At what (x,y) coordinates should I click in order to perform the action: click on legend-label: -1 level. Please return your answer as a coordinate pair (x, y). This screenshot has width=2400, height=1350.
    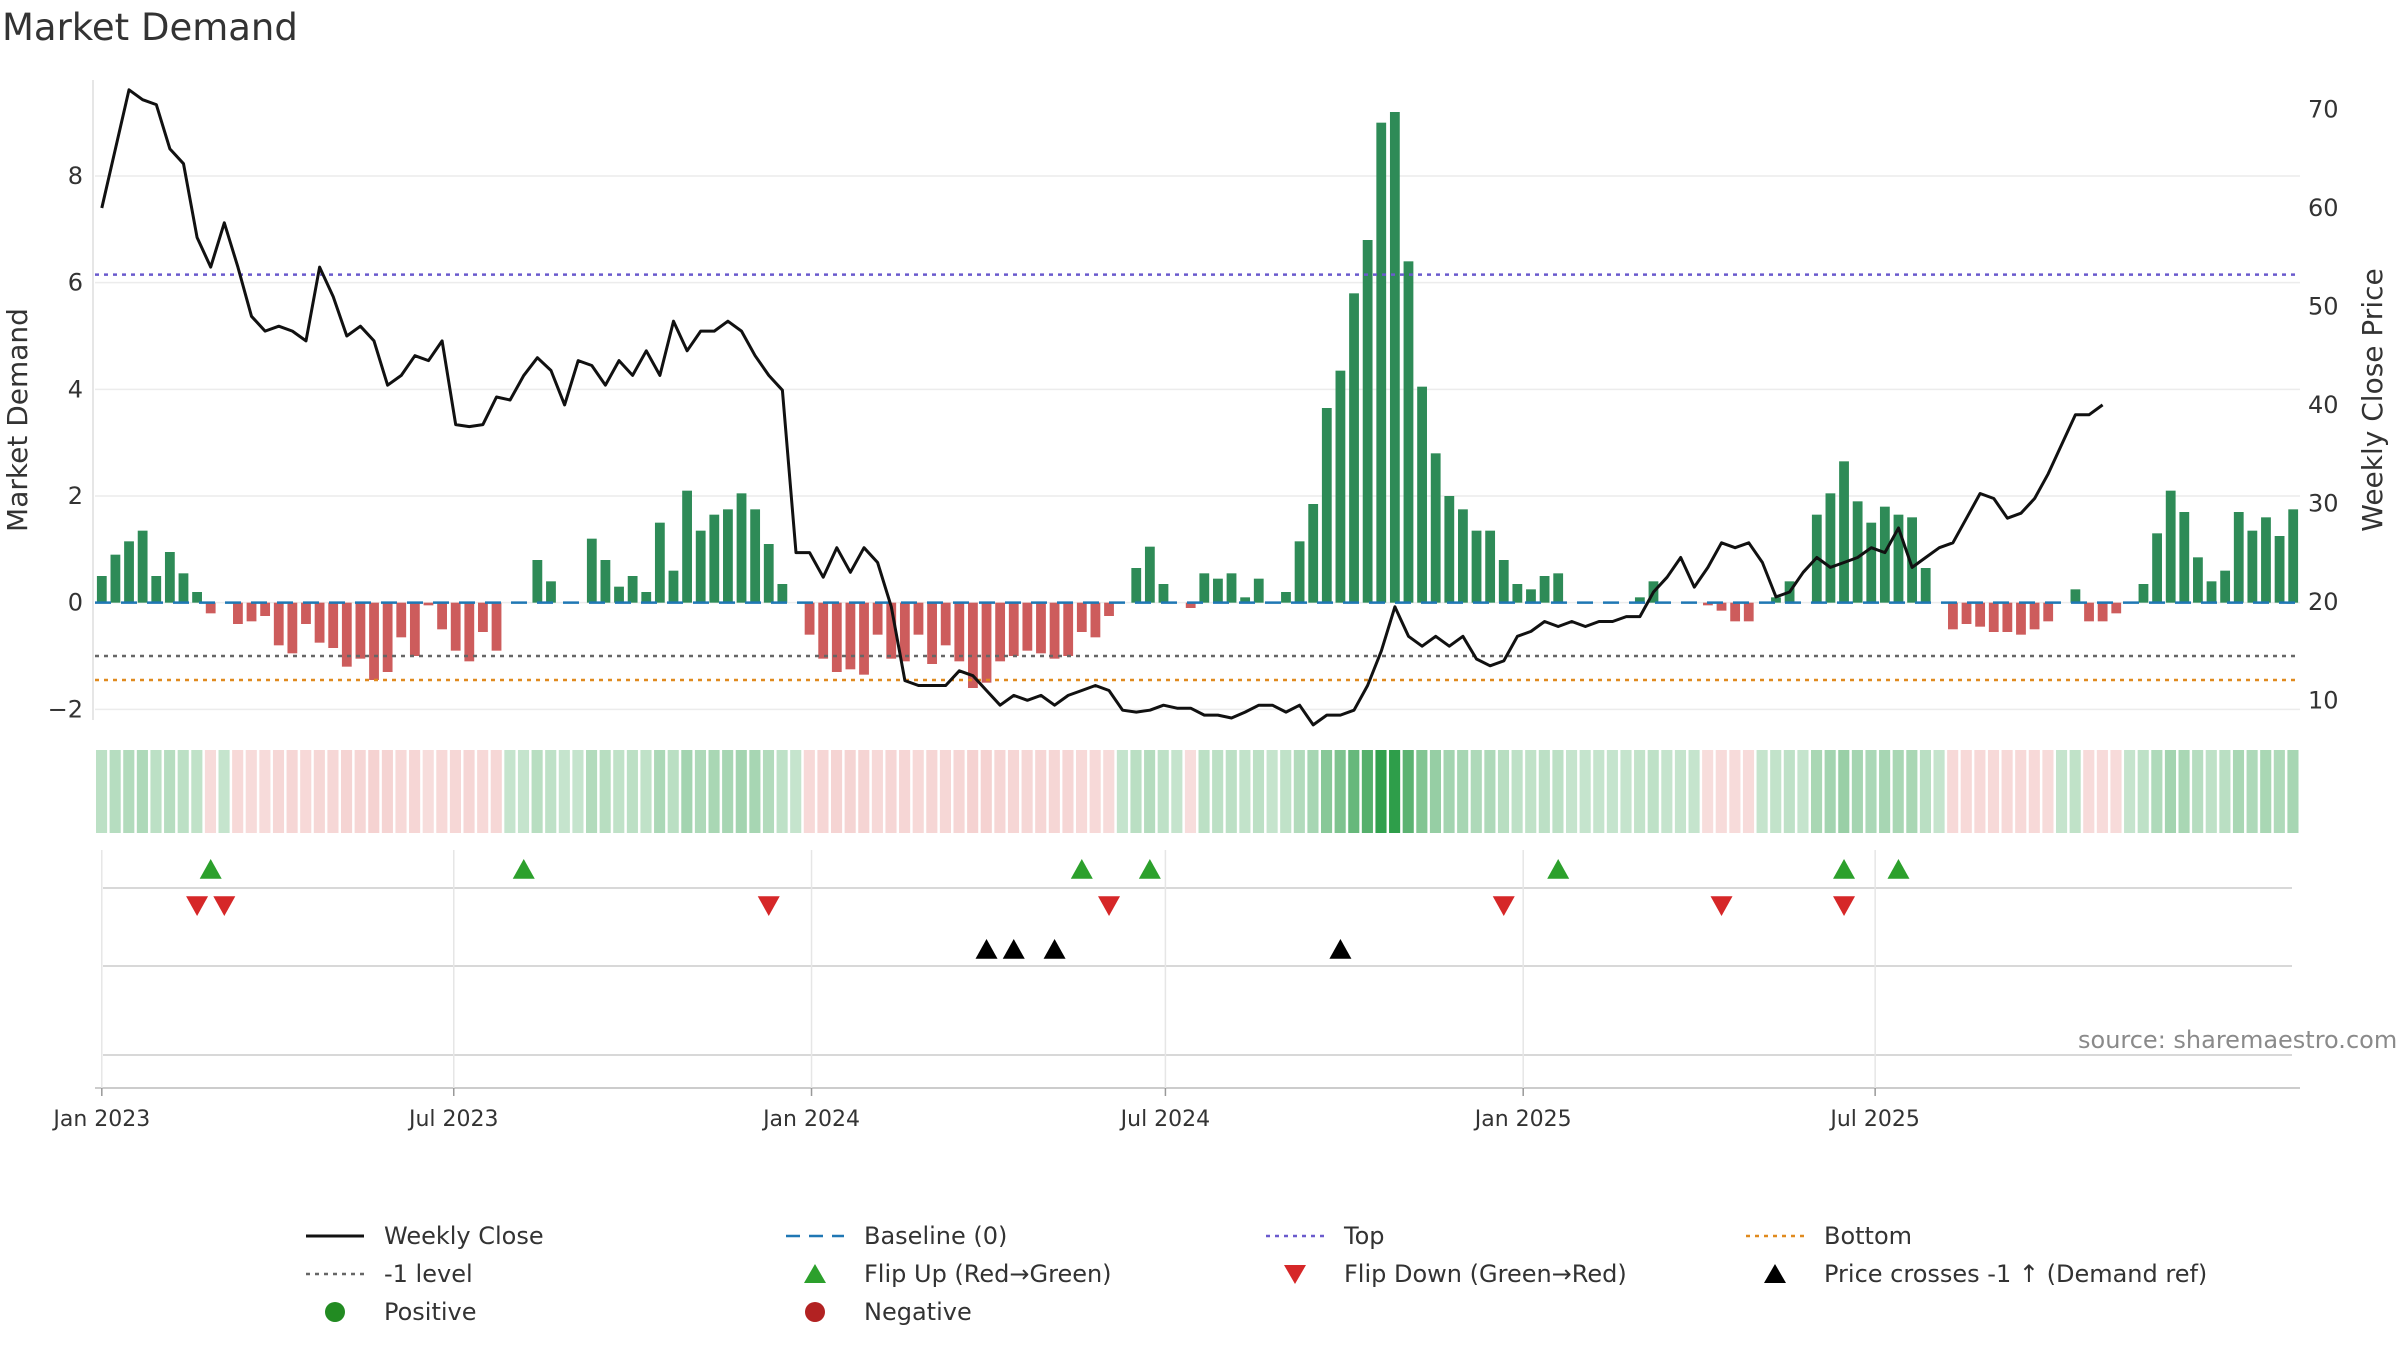
    Looking at the image, I should click on (428, 1274).